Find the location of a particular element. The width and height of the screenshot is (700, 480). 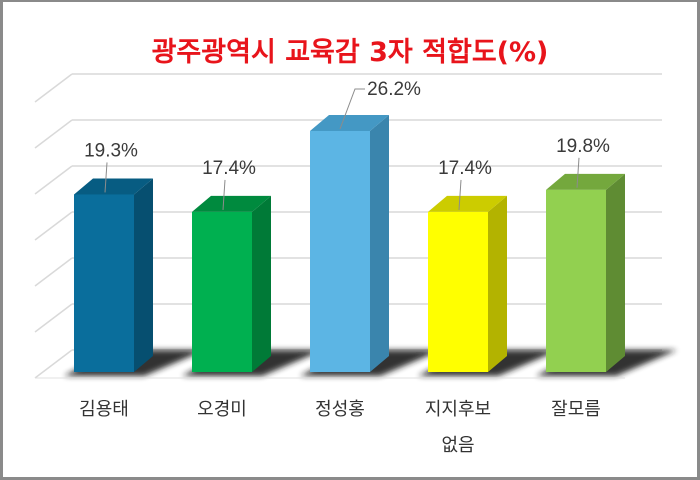

svg-text: 26.2% is located at coordinates (394, 89).